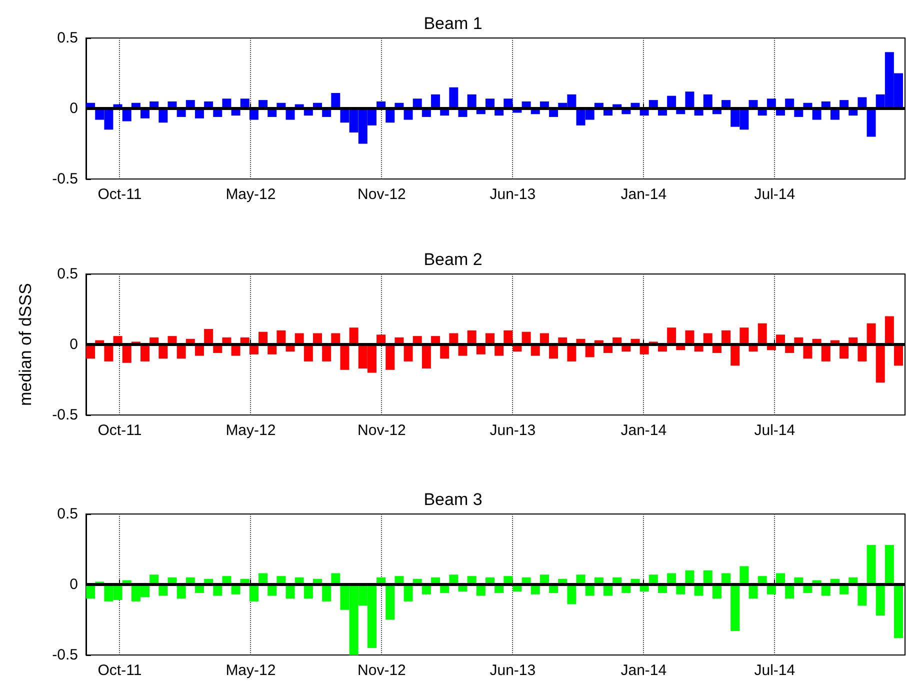  Describe the element at coordinates (453, 499) in the screenshot. I see `chart-title: Beam 3` at that location.